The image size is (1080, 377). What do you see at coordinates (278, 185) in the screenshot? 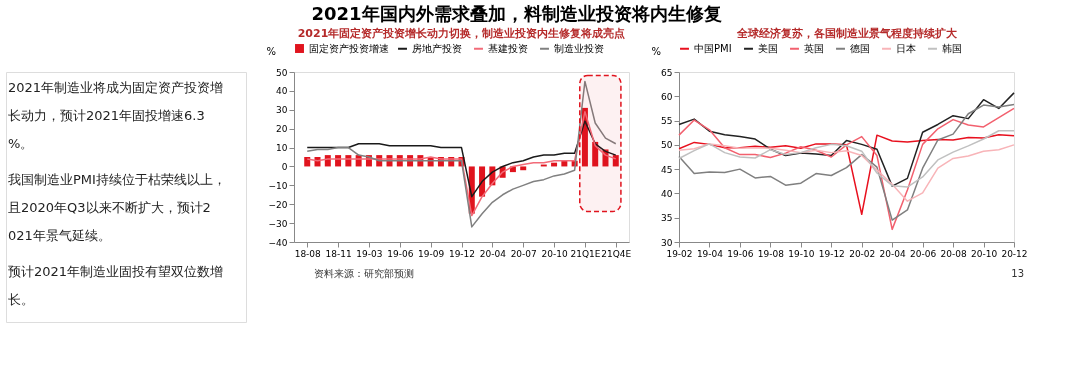
I see `y-tick-label: −10` at bounding box center [278, 185].